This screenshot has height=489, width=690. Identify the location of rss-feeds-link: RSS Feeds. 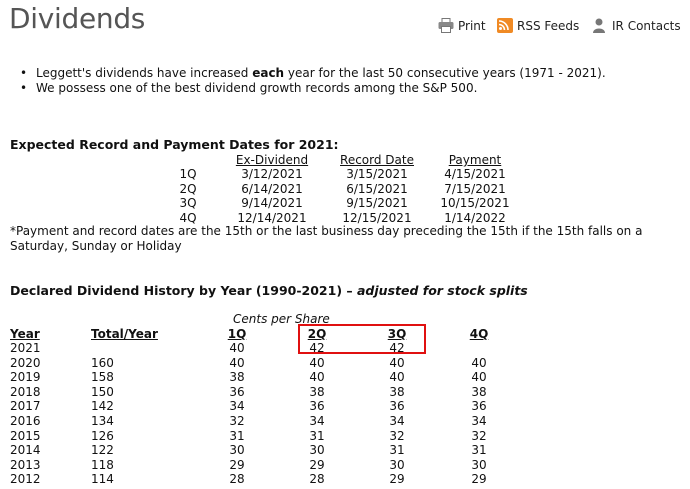
(538, 25).